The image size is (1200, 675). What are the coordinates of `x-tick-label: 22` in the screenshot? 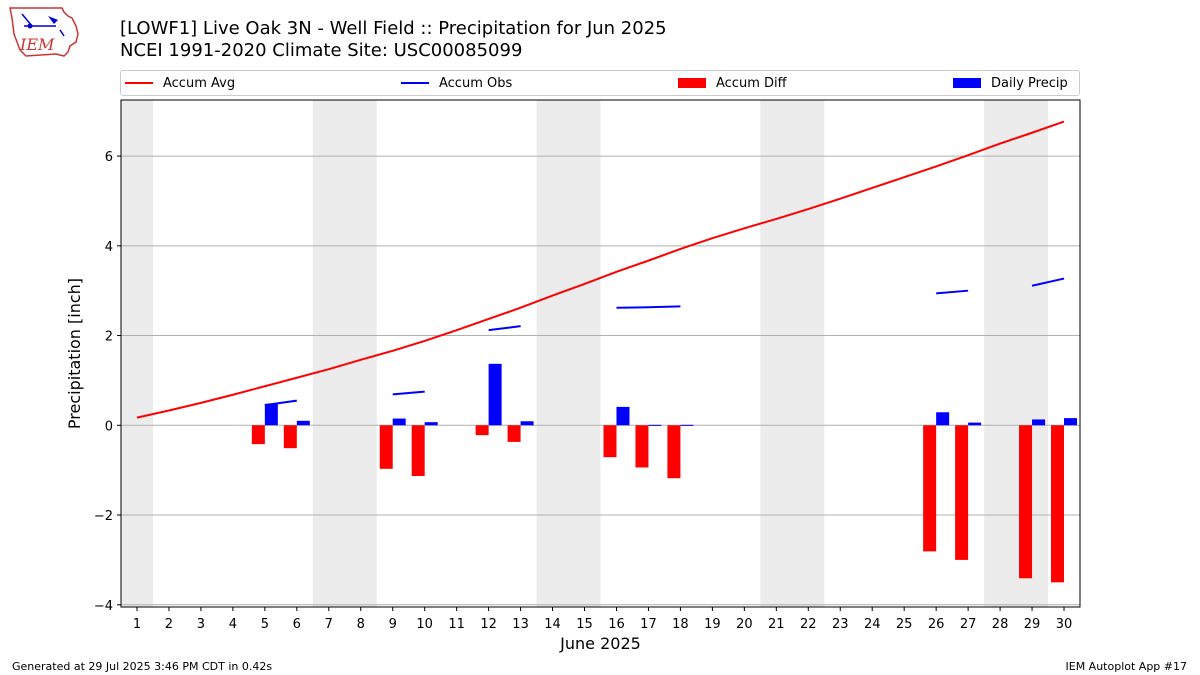 It's located at (808, 624).